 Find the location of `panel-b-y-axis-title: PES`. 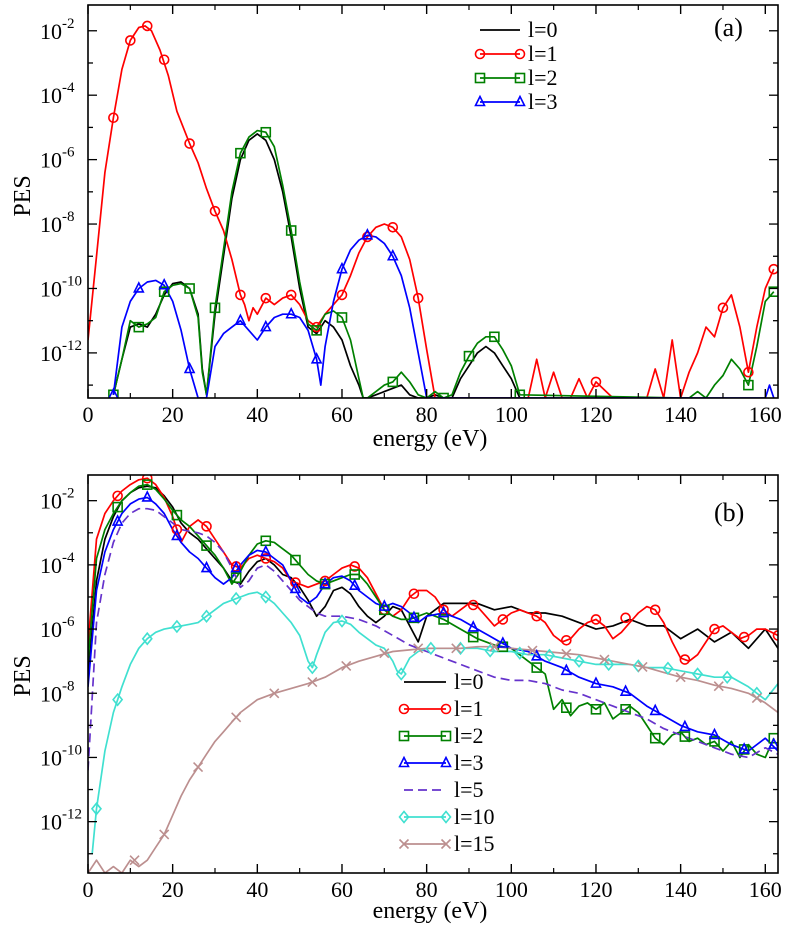

panel-b-y-axis-title: PES is located at coordinates (23, 675).